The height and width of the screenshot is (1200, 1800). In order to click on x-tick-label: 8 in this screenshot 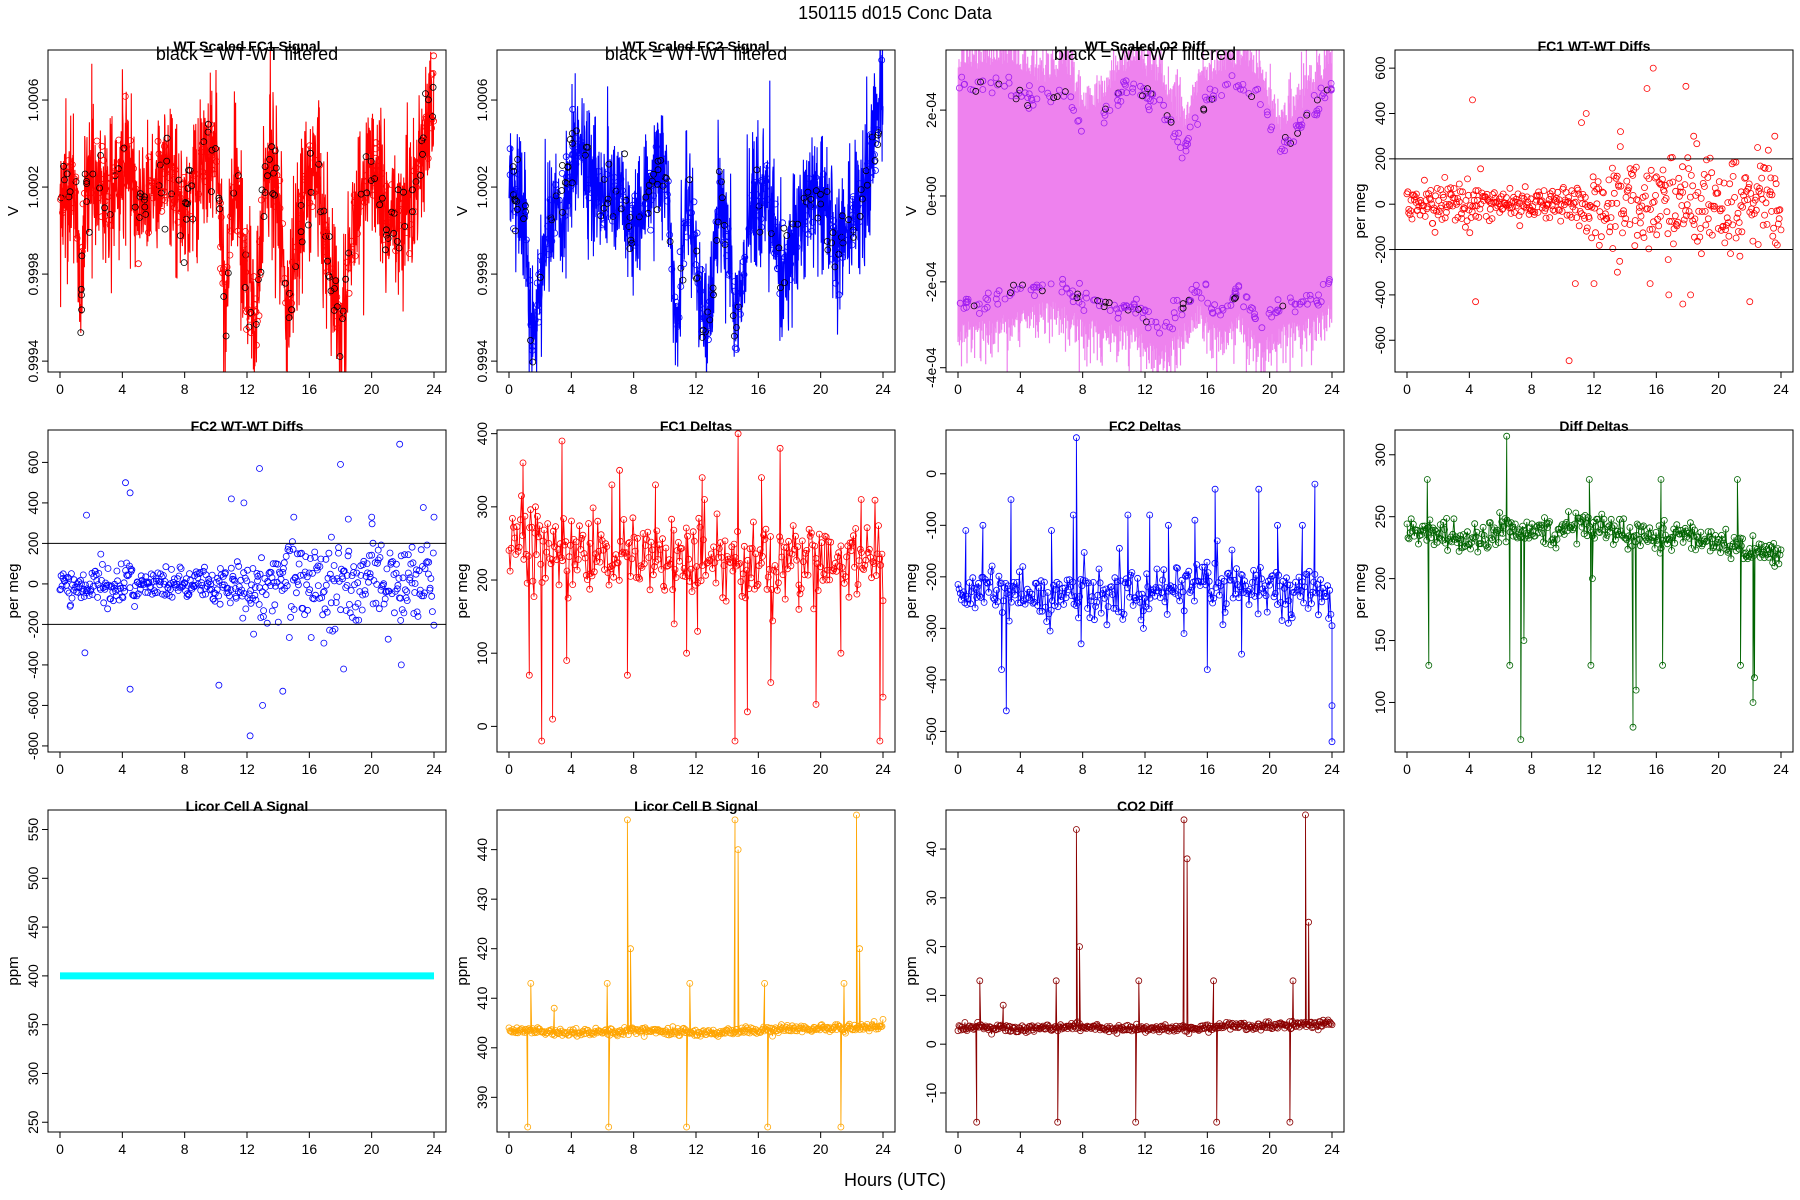, I will do `click(634, 1149)`.